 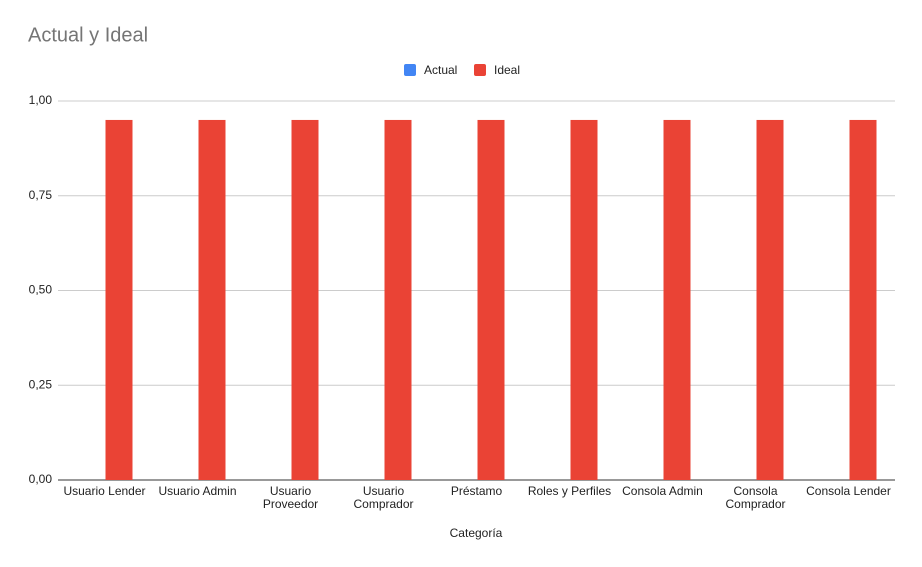 I want to click on x-tick-label: Usuario Admin, so click(x=197, y=491).